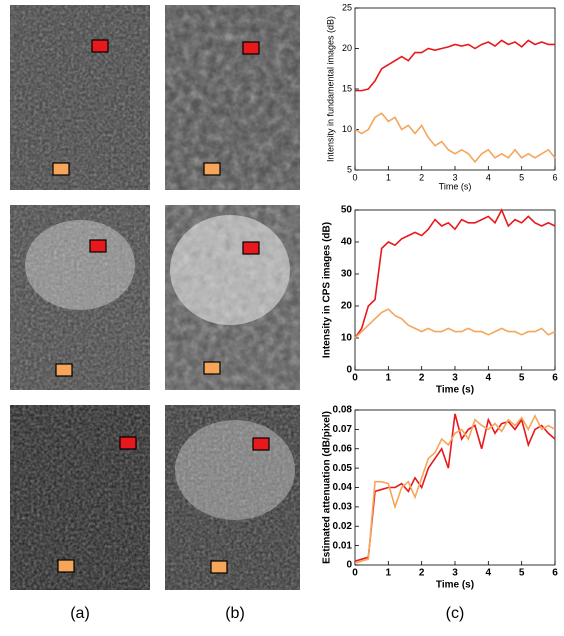 This screenshot has height=636, width=564. I want to click on y-tick-label: 50, so click(347, 210).